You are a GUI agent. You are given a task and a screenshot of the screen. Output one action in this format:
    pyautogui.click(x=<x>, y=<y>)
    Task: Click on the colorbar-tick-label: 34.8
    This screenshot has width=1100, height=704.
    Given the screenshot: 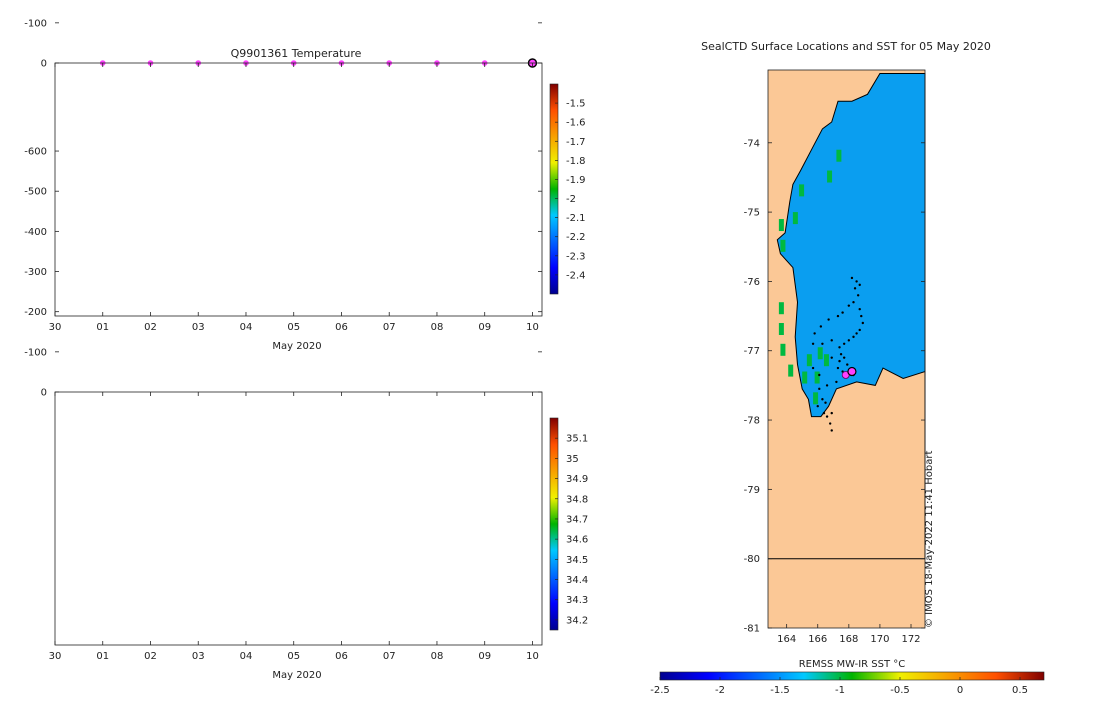 What is the action you would take?
    pyautogui.click(x=577, y=499)
    